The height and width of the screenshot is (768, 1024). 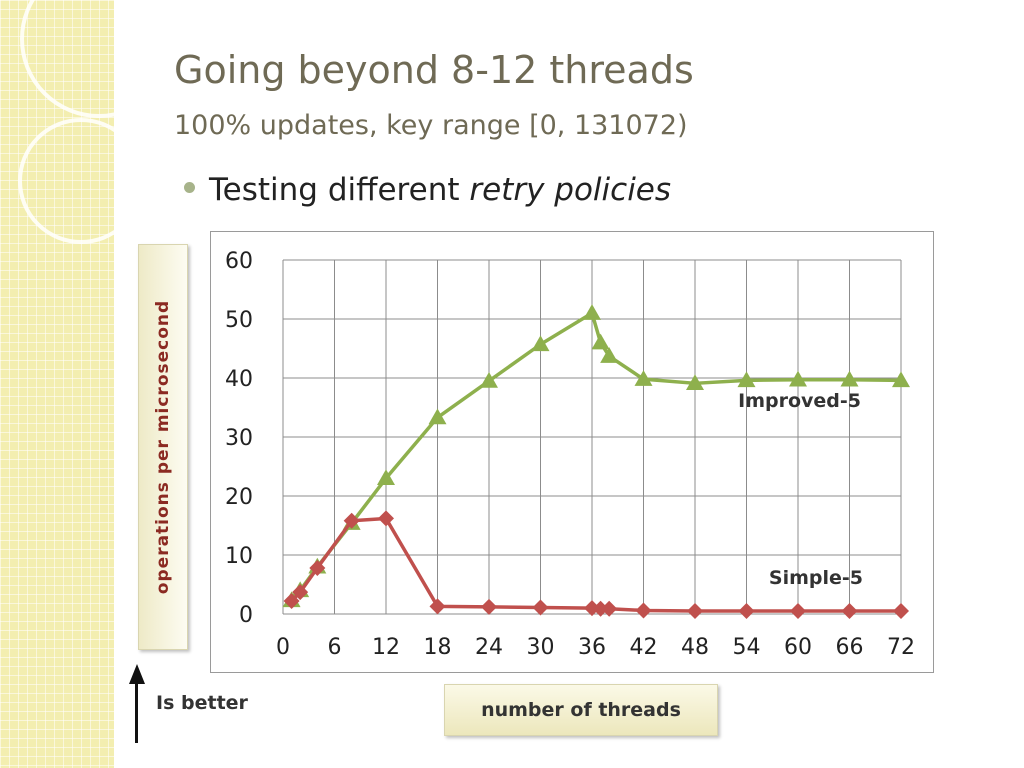 I want to click on x-tick-label: 42, so click(x=644, y=647).